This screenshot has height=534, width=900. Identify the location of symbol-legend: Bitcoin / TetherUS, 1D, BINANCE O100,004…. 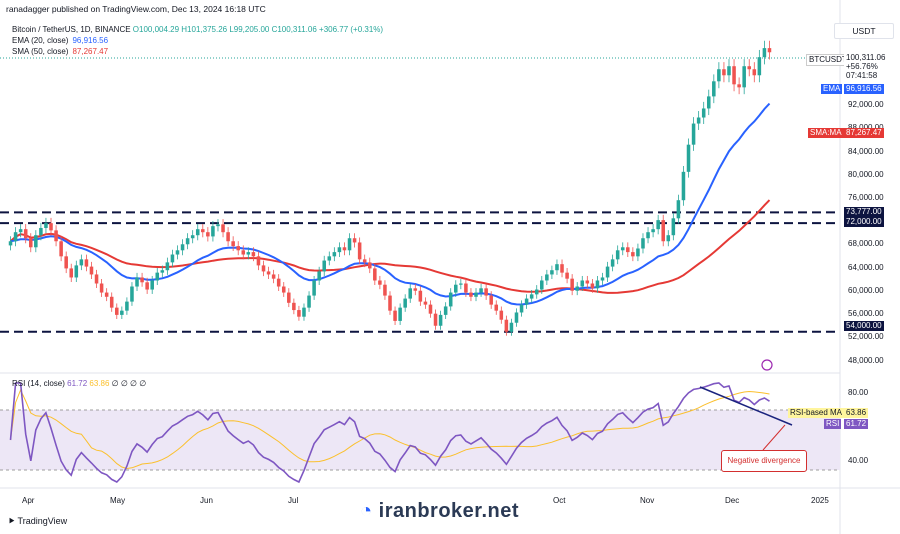
(197, 29).